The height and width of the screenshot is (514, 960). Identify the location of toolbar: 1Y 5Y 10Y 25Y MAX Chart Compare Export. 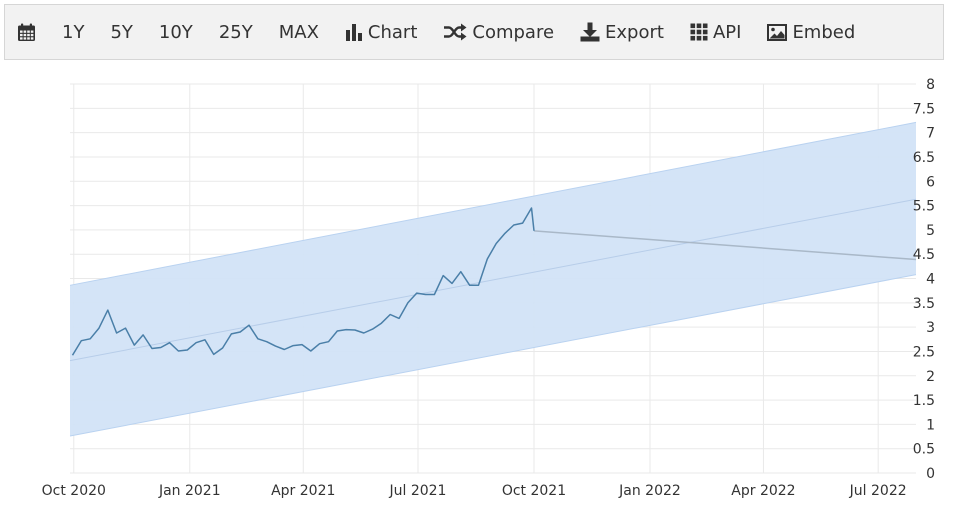
(474, 32).